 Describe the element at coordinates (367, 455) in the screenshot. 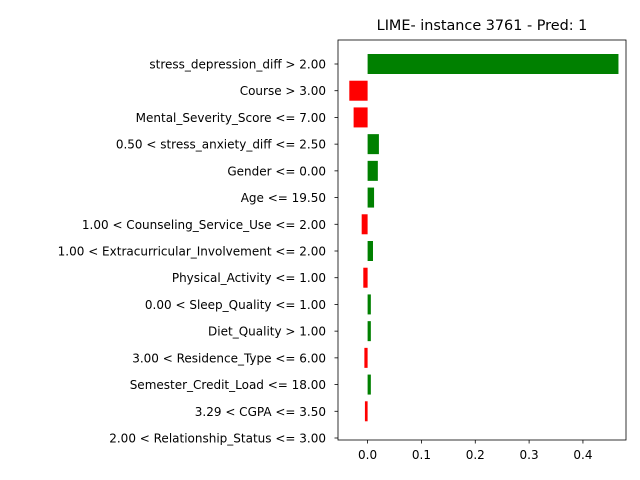

I see `x-tick-label: 0.0` at that location.